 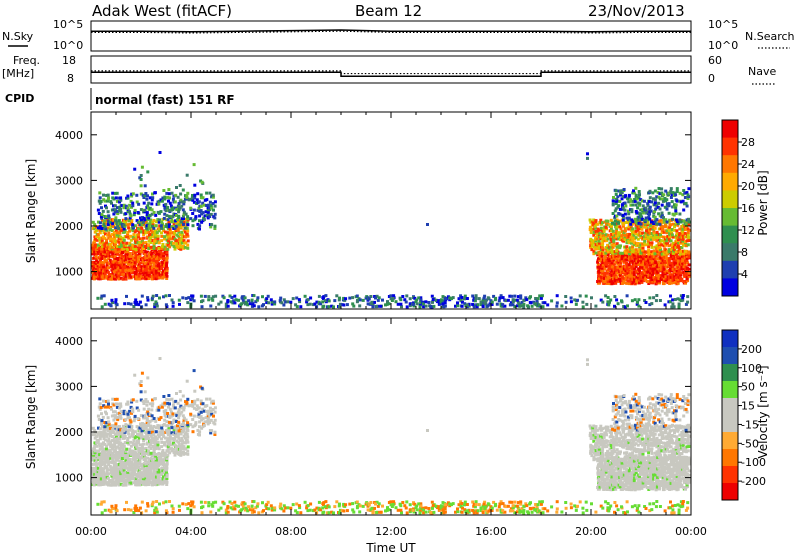 What do you see at coordinates (723, 24) in the screenshot?
I see `noise-right-tick-top: 10^5` at bounding box center [723, 24].